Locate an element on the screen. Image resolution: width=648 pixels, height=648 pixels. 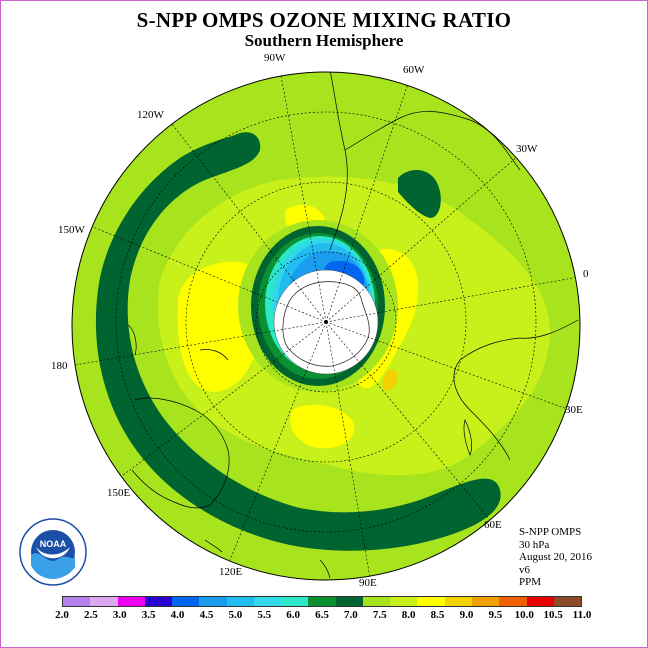
colorbar-tick-label: 9.5 is located at coordinates (495, 615).